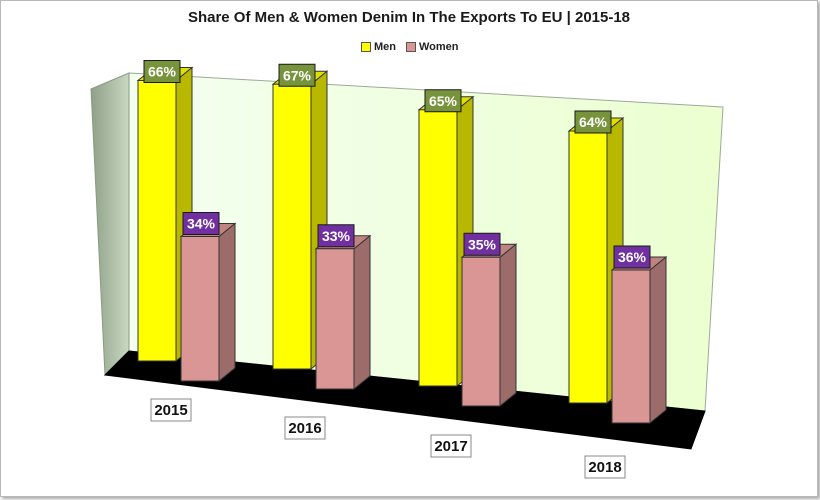 The width and height of the screenshot is (820, 500). I want to click on value-label-women-2017: 35%, so click(482, 244).